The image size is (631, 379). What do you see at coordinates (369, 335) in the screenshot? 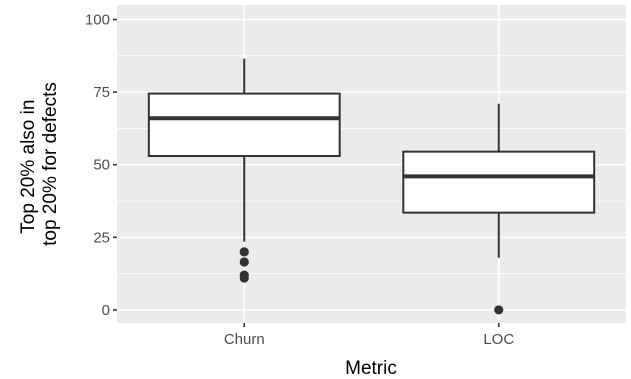
I see `x-axis: Churn LOC` at bounding box center [369, 335].